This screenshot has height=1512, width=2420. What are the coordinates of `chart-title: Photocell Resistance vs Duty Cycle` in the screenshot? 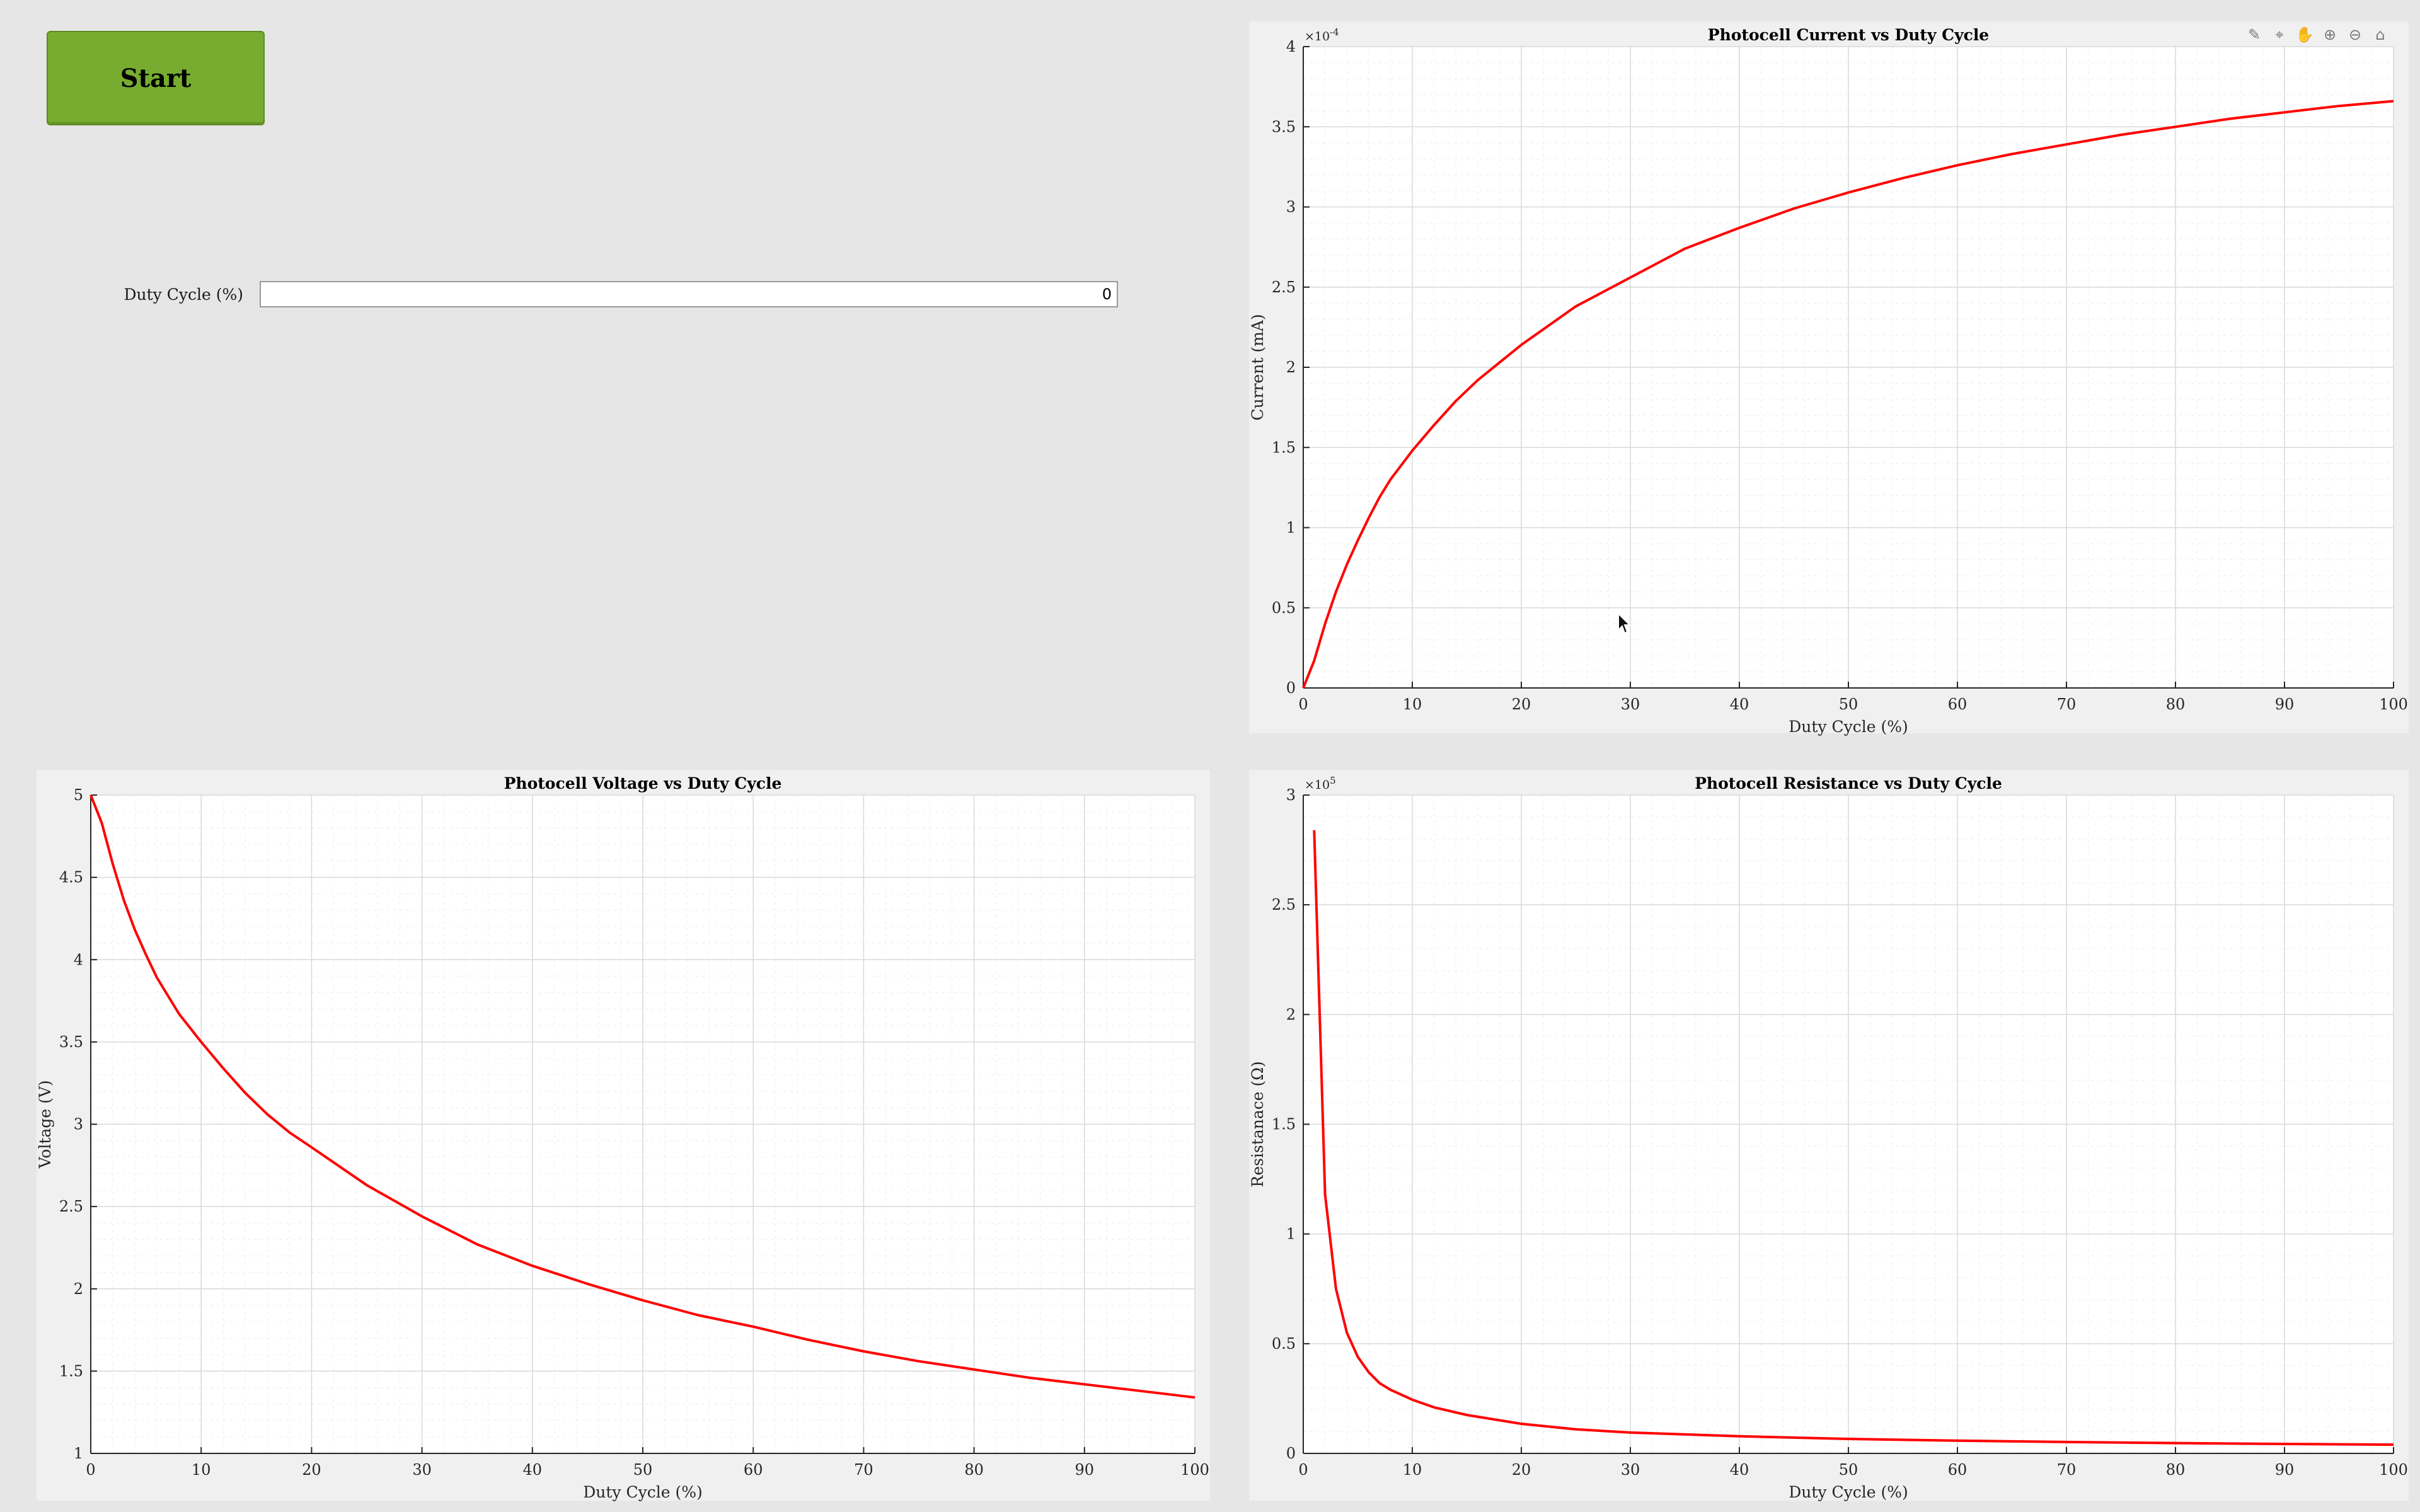 It's located at (1849, 783).